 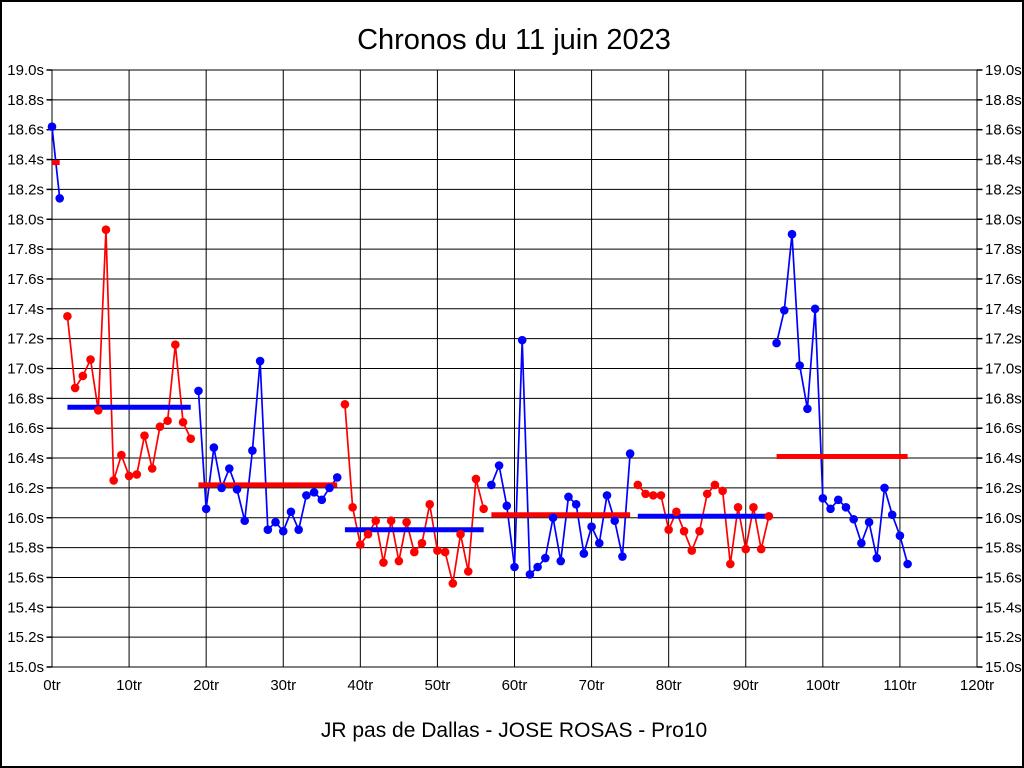 I want to click on y-axis-label-left: 15.0s, so click(x=25, y=667).